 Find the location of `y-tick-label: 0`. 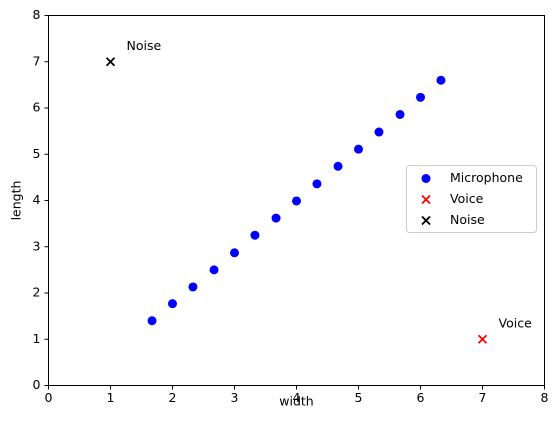

y-tick-label: 0 is located at coordinates (37, 384).